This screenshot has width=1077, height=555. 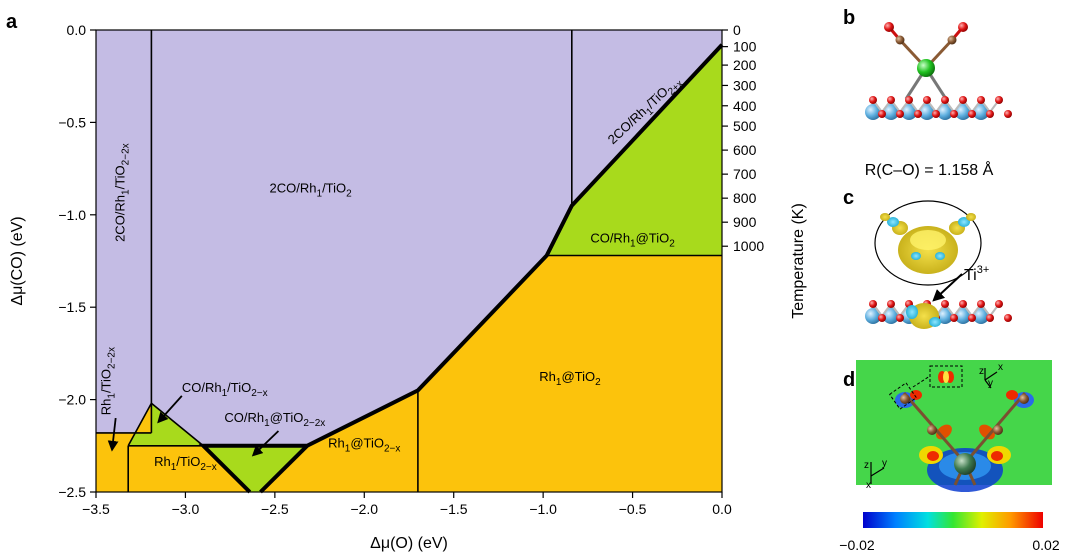 I want to click on axis-y-label-top: y, so click(x=990, y=383).